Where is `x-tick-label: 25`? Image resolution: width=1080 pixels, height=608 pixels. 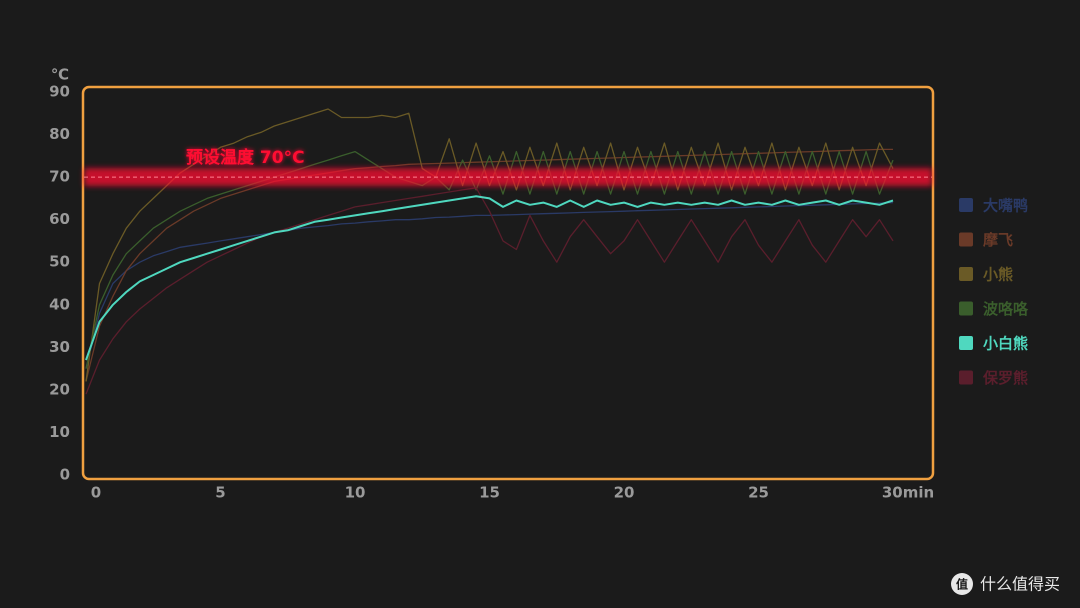
x-tick-label: 25 is located at coordinates (758, 493).